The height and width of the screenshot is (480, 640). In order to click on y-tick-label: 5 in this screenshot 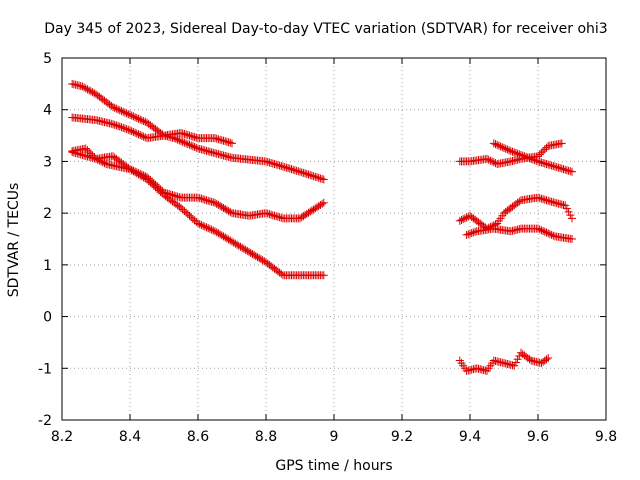, I will do `click(47, 59)`.